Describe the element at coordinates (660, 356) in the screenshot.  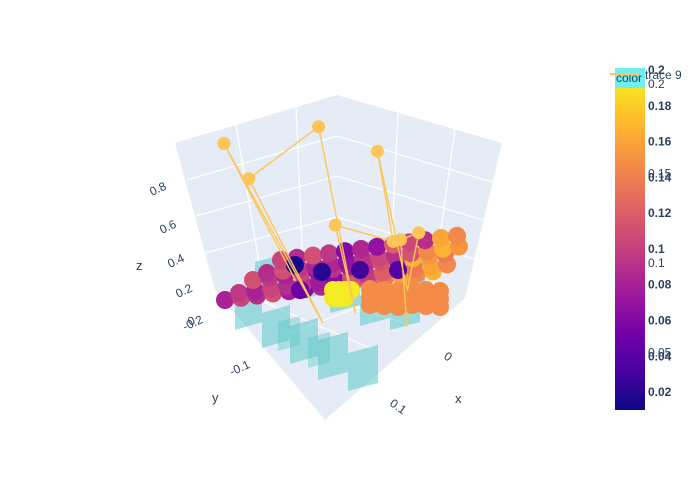
I see `colorbar-tick: 0.04` at that location.